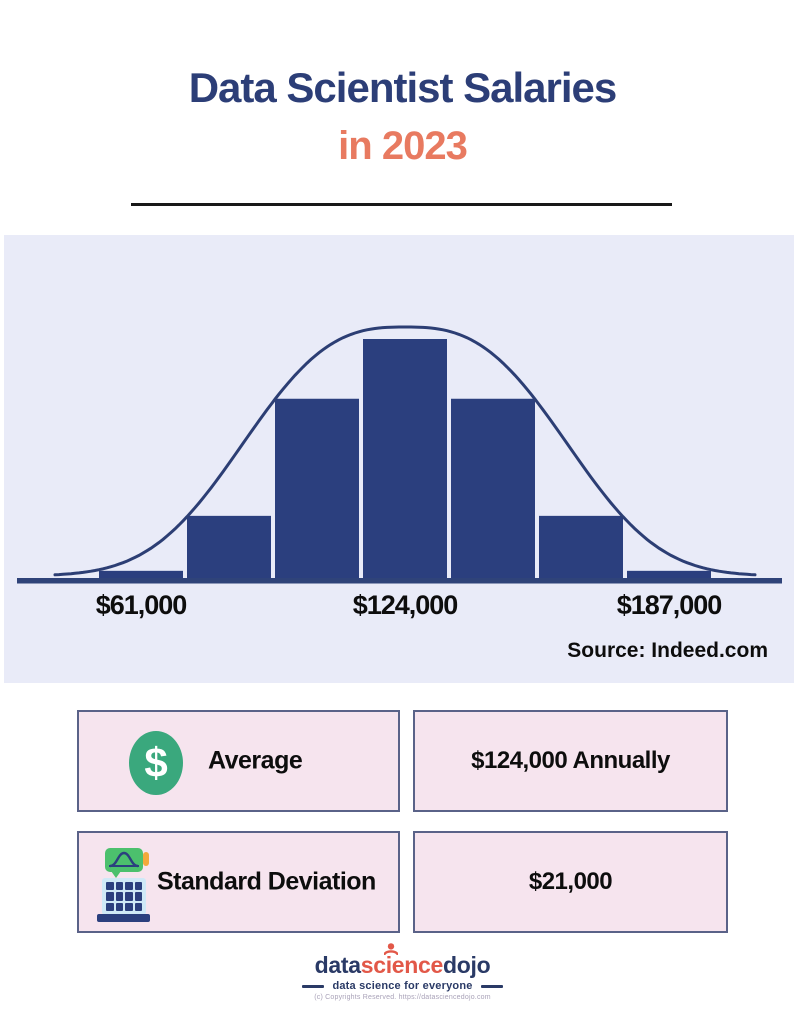  What do you see at coordinates (403, 146) in the screenshot?
I see `page-subtitle: in 2023` at bounding box center [403, 146].